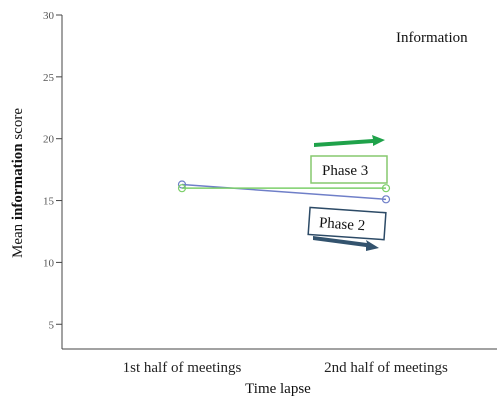 This screenshot has height=399, width=504. What do you see at coordinates (18, 239) in the screenshot?
I see `y-axis-label-prefix: Mean` at bounding box center [18, 239].